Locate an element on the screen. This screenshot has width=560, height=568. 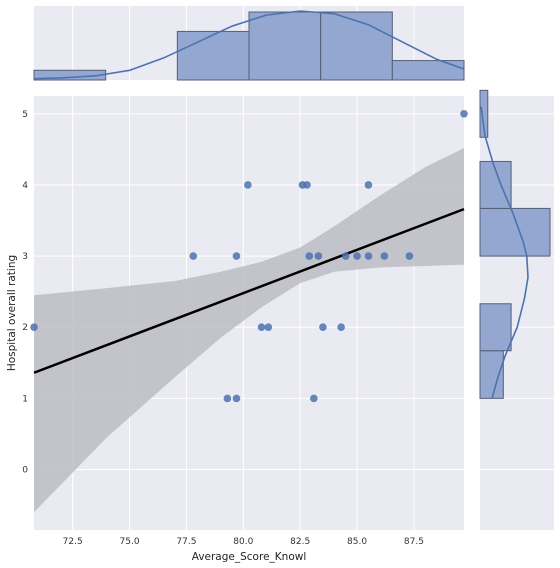
x-tick-label: 80.0 is located at coordinates (243, 542).